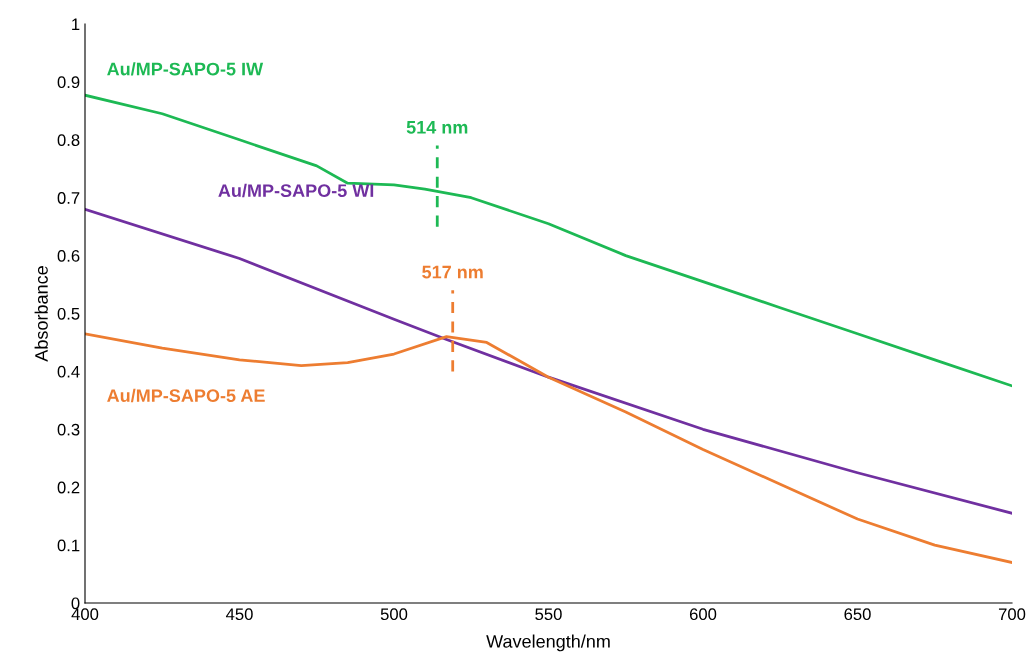 This screenshot has width=1029, height=670. Describe the element at coordinates (68, 82) in the screenshot. I see `y-tick-label: 0.9` at that location.